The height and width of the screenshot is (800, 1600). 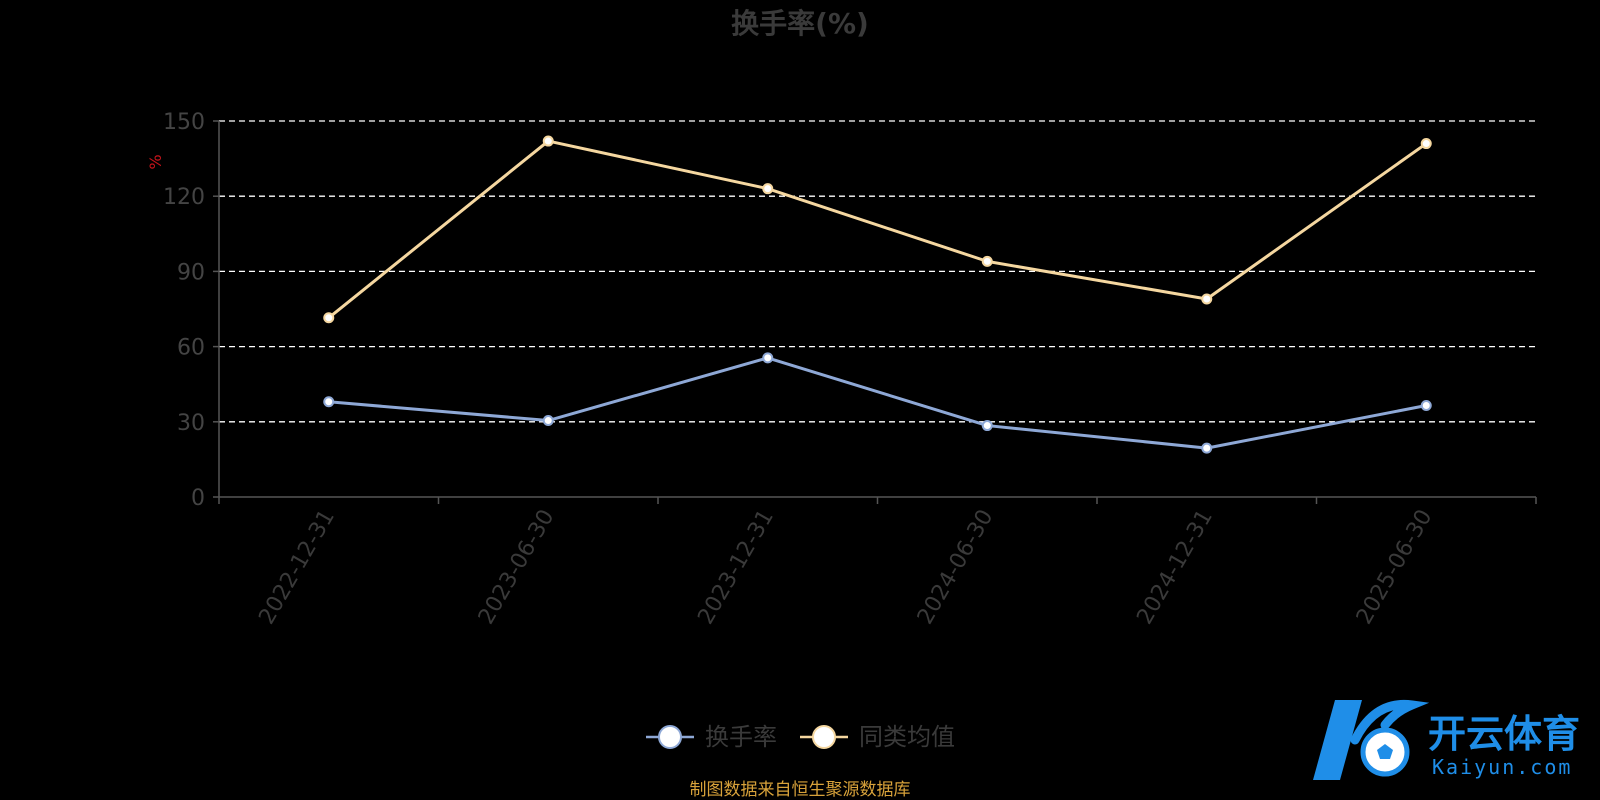 I want to click on y-axis-unit: %, so click(x=155, y=161).